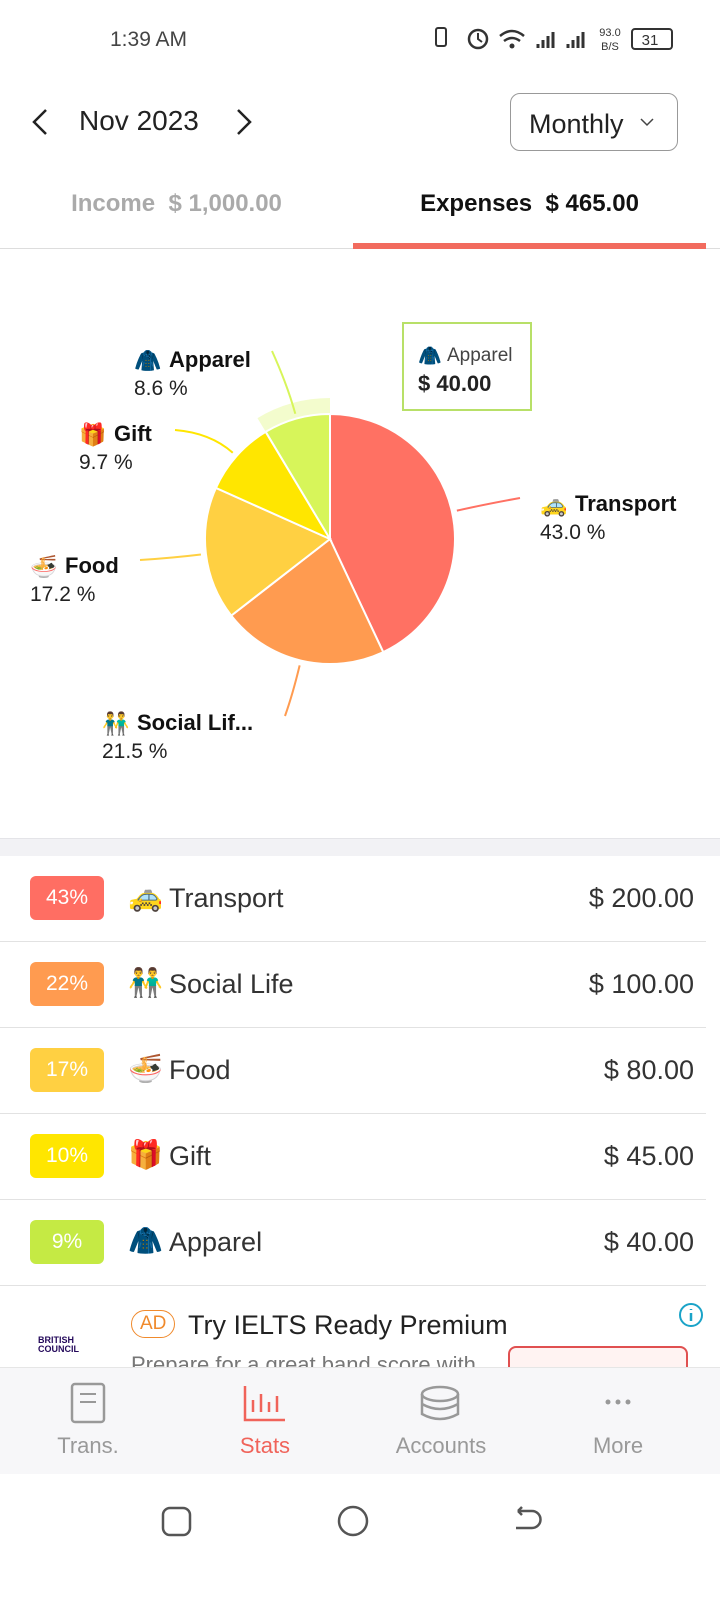 The height and width of the screenshot is (1600, 720). I want to click on tab-label: Expenses, so click(476, 203).